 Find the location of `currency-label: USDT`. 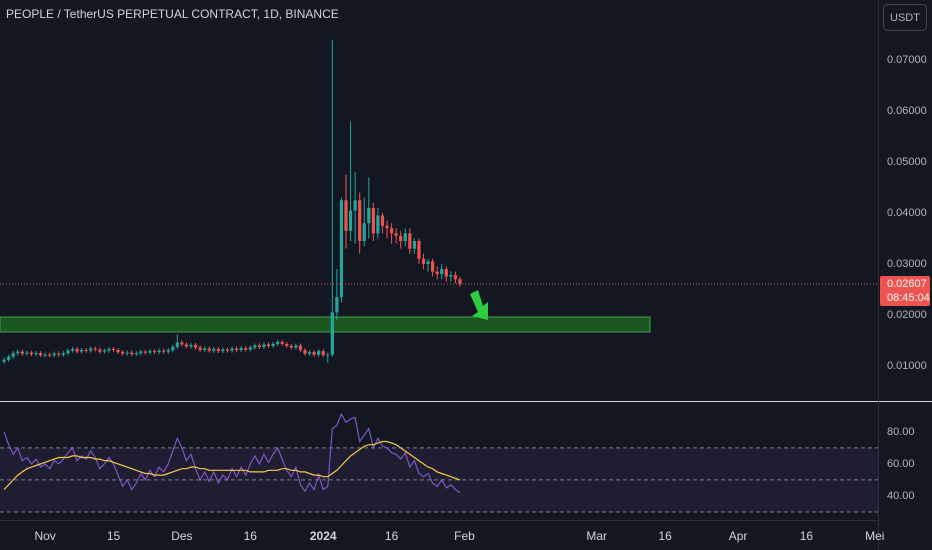

currency-label: USDT is located at coordinates (905, 18).